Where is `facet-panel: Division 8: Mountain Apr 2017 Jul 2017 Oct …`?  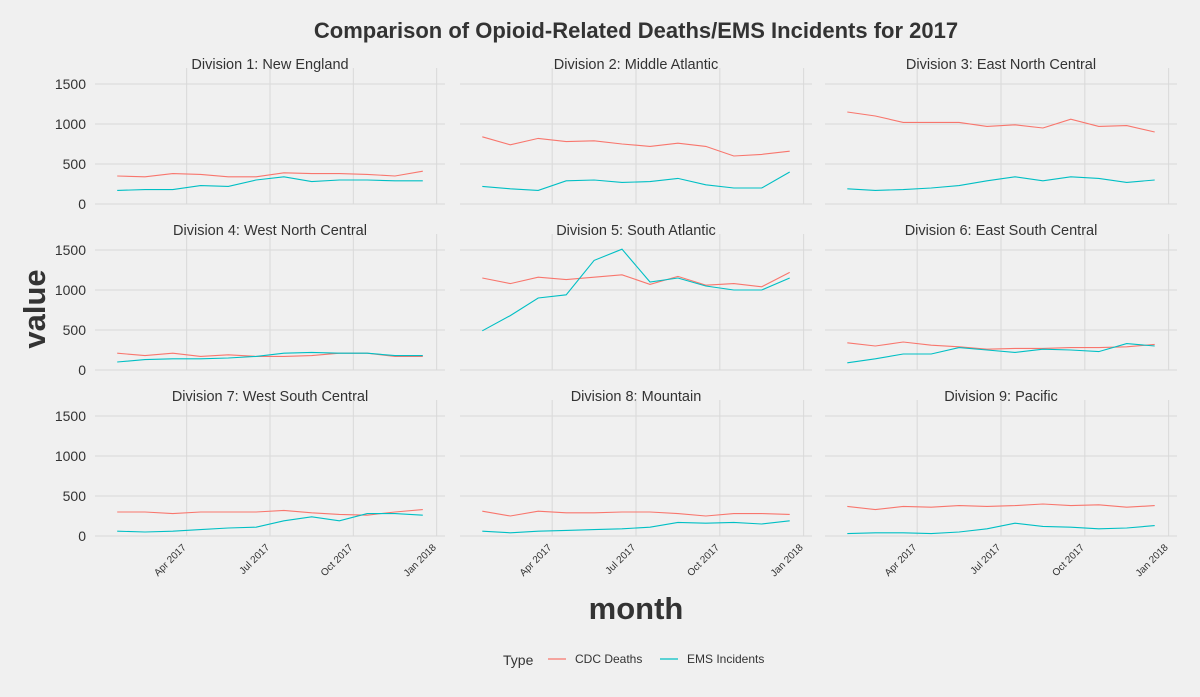 facet-panel: Division 8: Mountain Apr 2017 Jul 2017 Oct … is located at coordinates (636, 484).